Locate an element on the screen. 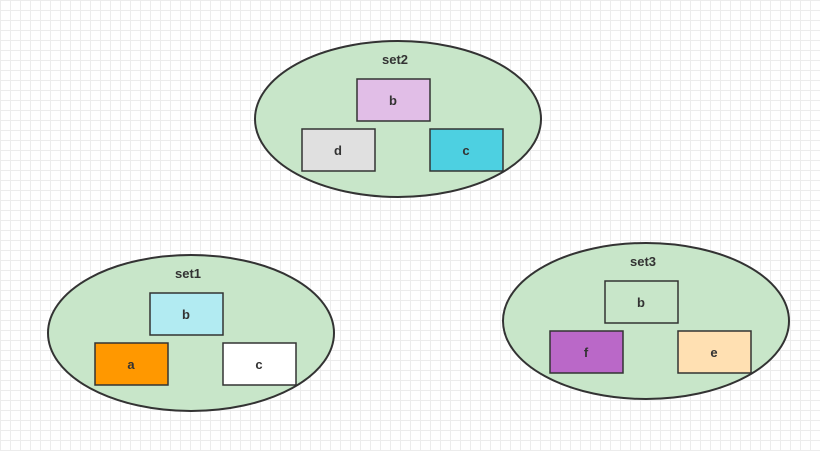 This screenshot has width=820, height=451. set3-box-b is located at coordinates (641, 302).